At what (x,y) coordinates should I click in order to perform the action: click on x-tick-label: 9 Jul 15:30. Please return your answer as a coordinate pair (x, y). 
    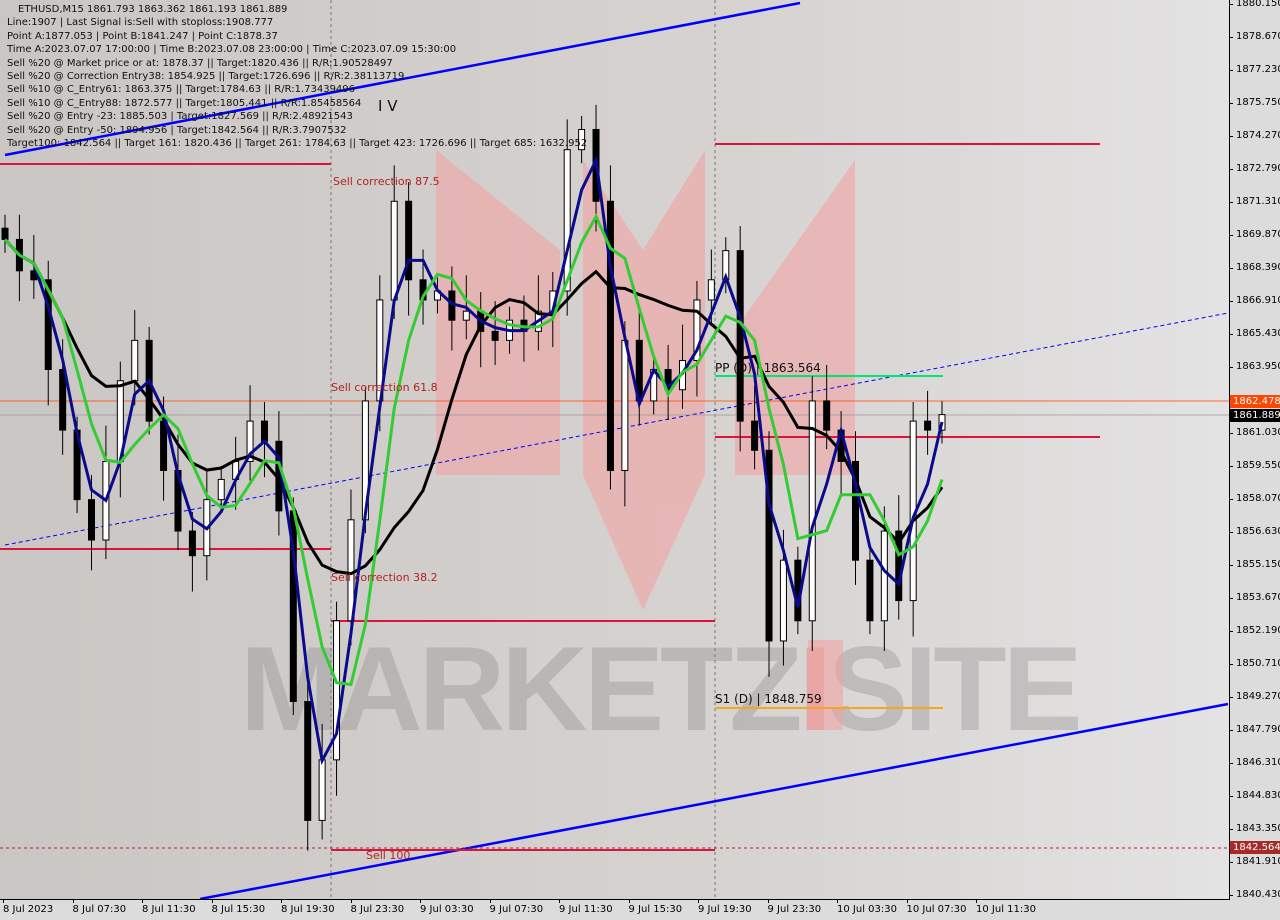
    Looking at the image, I should click on (655, 907).